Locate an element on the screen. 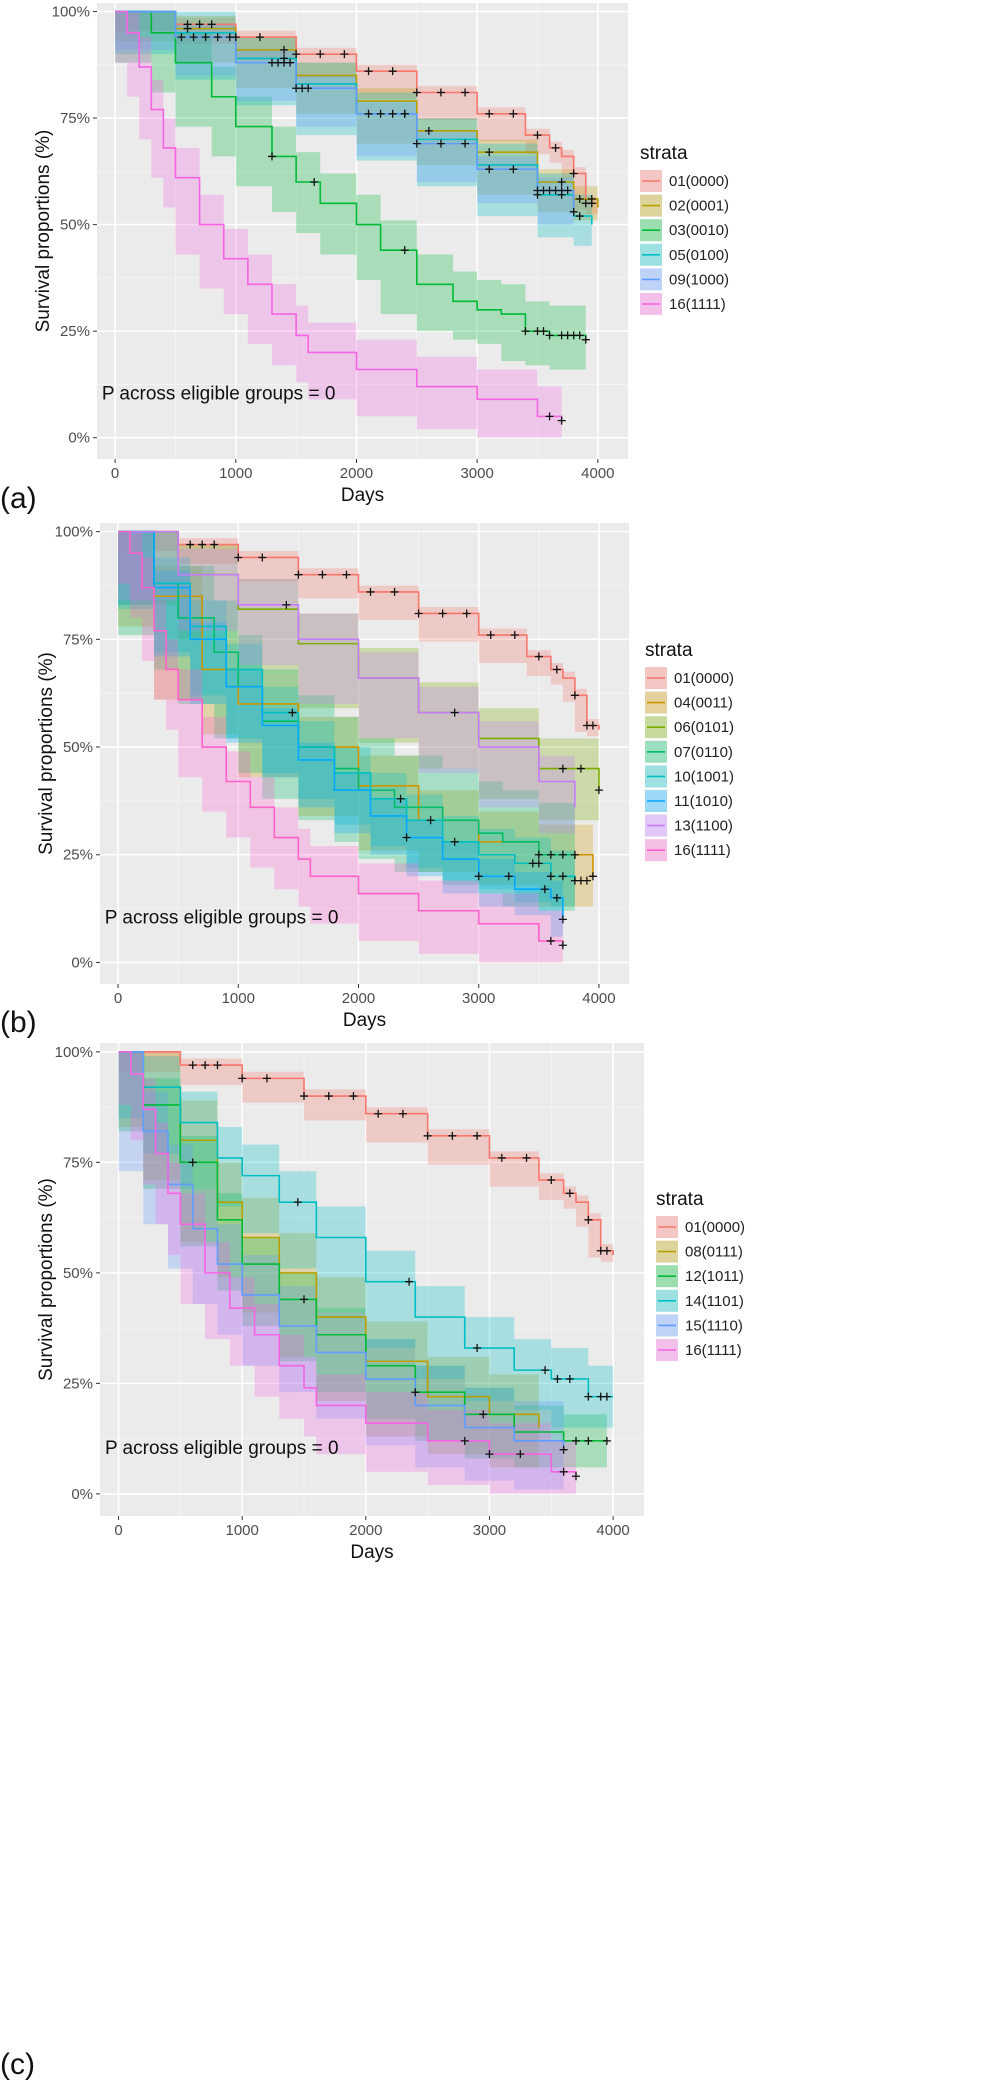 Image resolution: width=995 pixels, height=2081 pixels. legend-label: 10(1001) is located at coordinates (704, 776).